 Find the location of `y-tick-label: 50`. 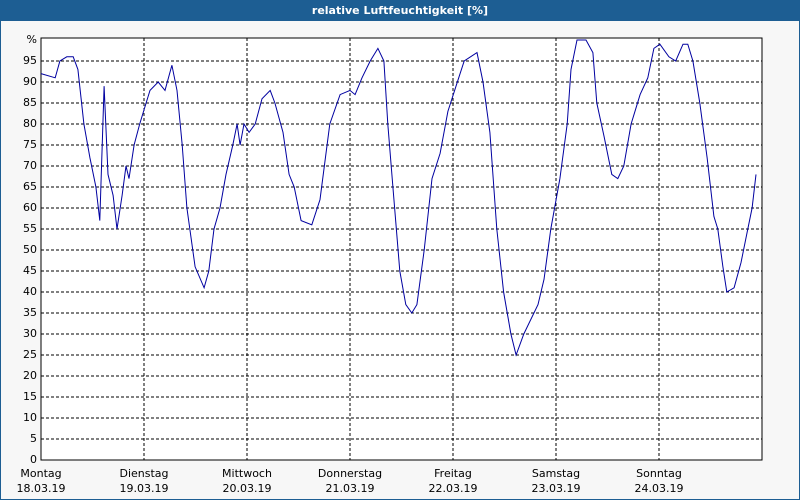

y-tick-label: 50 is located at coordinates (30, 249).